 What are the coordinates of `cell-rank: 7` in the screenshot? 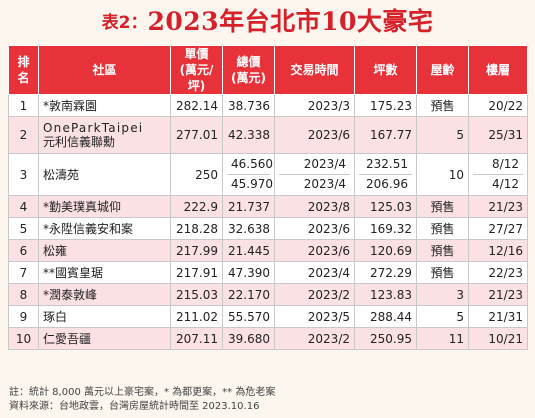 It's located at (23, 272).